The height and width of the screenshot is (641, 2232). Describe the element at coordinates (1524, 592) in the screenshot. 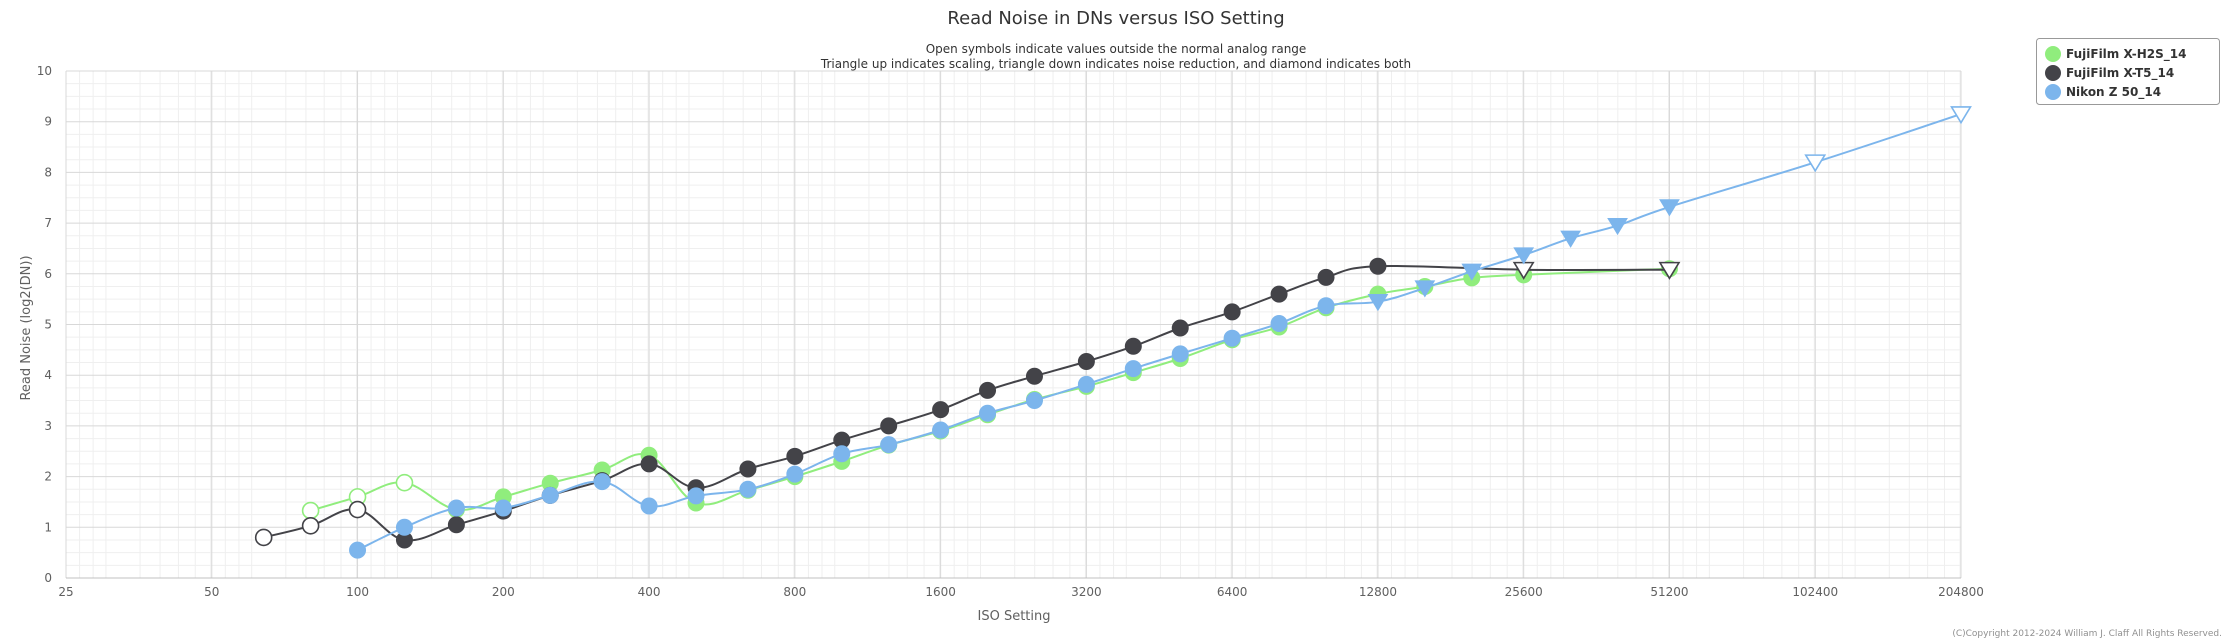

I see `x-tick-label: 25600` at that location.